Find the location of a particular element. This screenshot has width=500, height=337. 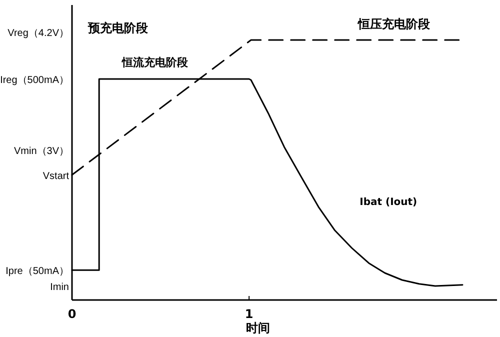

text: Ireg（500mA） is located at coordinates (34, 80).